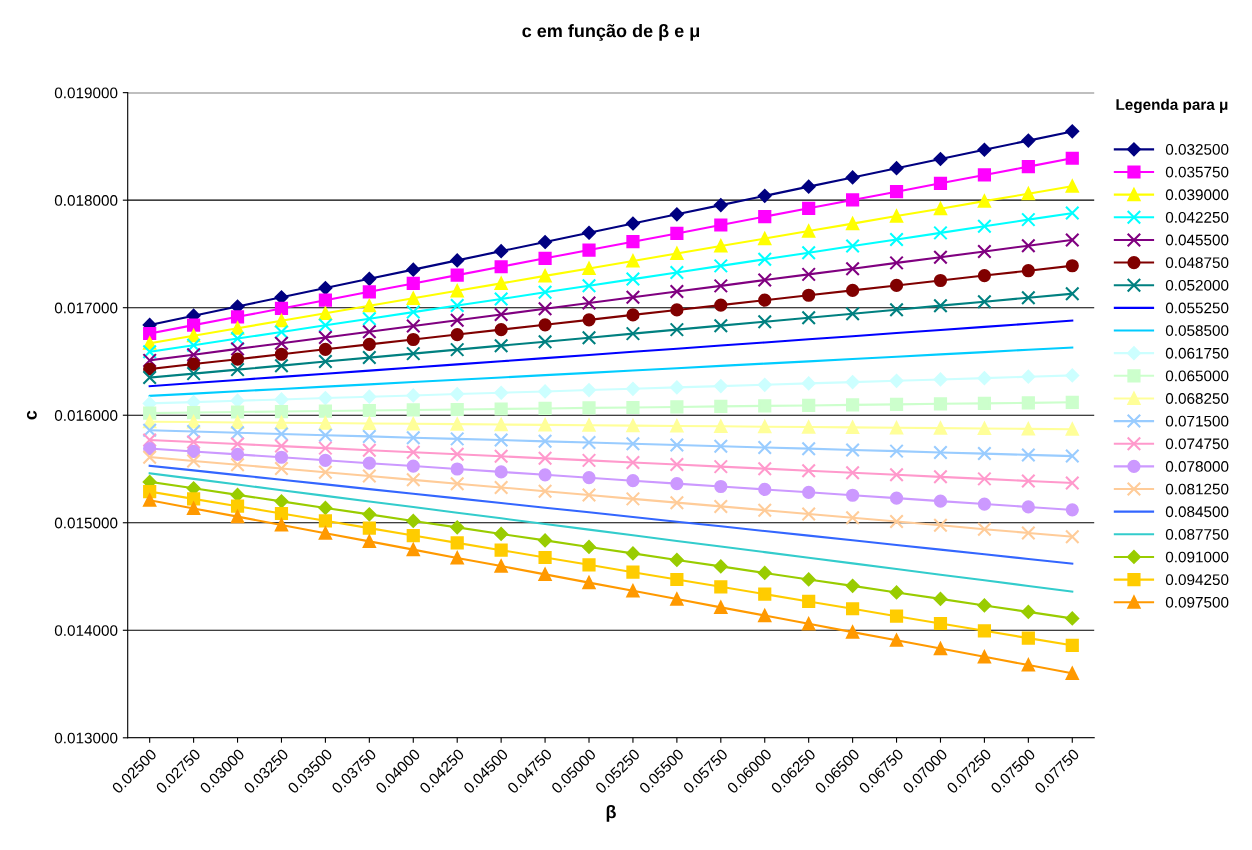  What do you see at coordinates (1197, 240) in the screenshot?
I see `legend-label: 0.045500` at bounding box center [1197, 240].